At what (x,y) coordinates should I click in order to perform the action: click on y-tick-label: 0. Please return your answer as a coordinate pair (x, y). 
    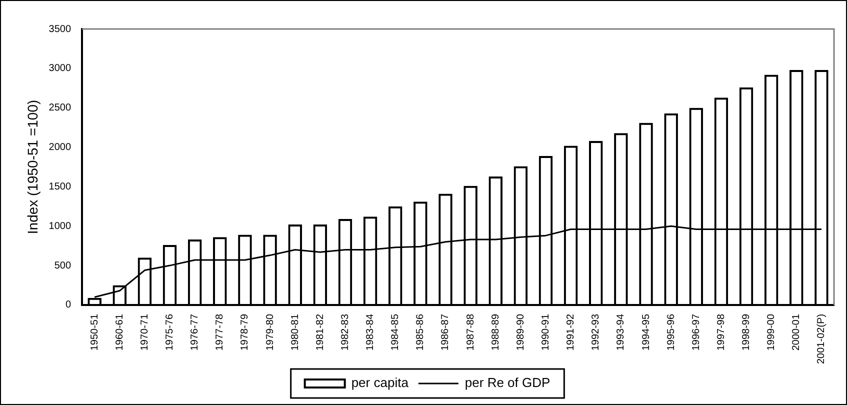
    Looking at the image, I should click on (68, 305).